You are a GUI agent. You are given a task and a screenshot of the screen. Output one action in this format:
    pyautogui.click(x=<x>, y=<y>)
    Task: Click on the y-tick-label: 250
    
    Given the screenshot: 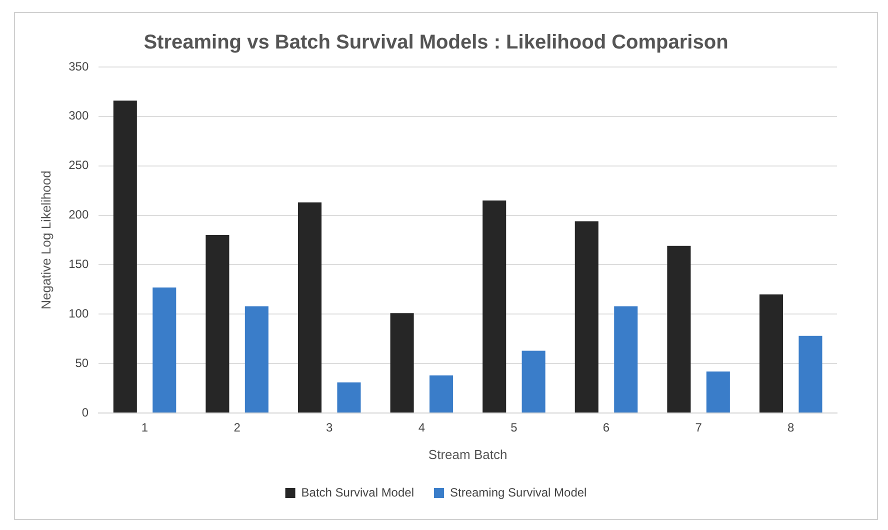 What is the action you would take?
    pyautogui.click(x=78, y=165)
    